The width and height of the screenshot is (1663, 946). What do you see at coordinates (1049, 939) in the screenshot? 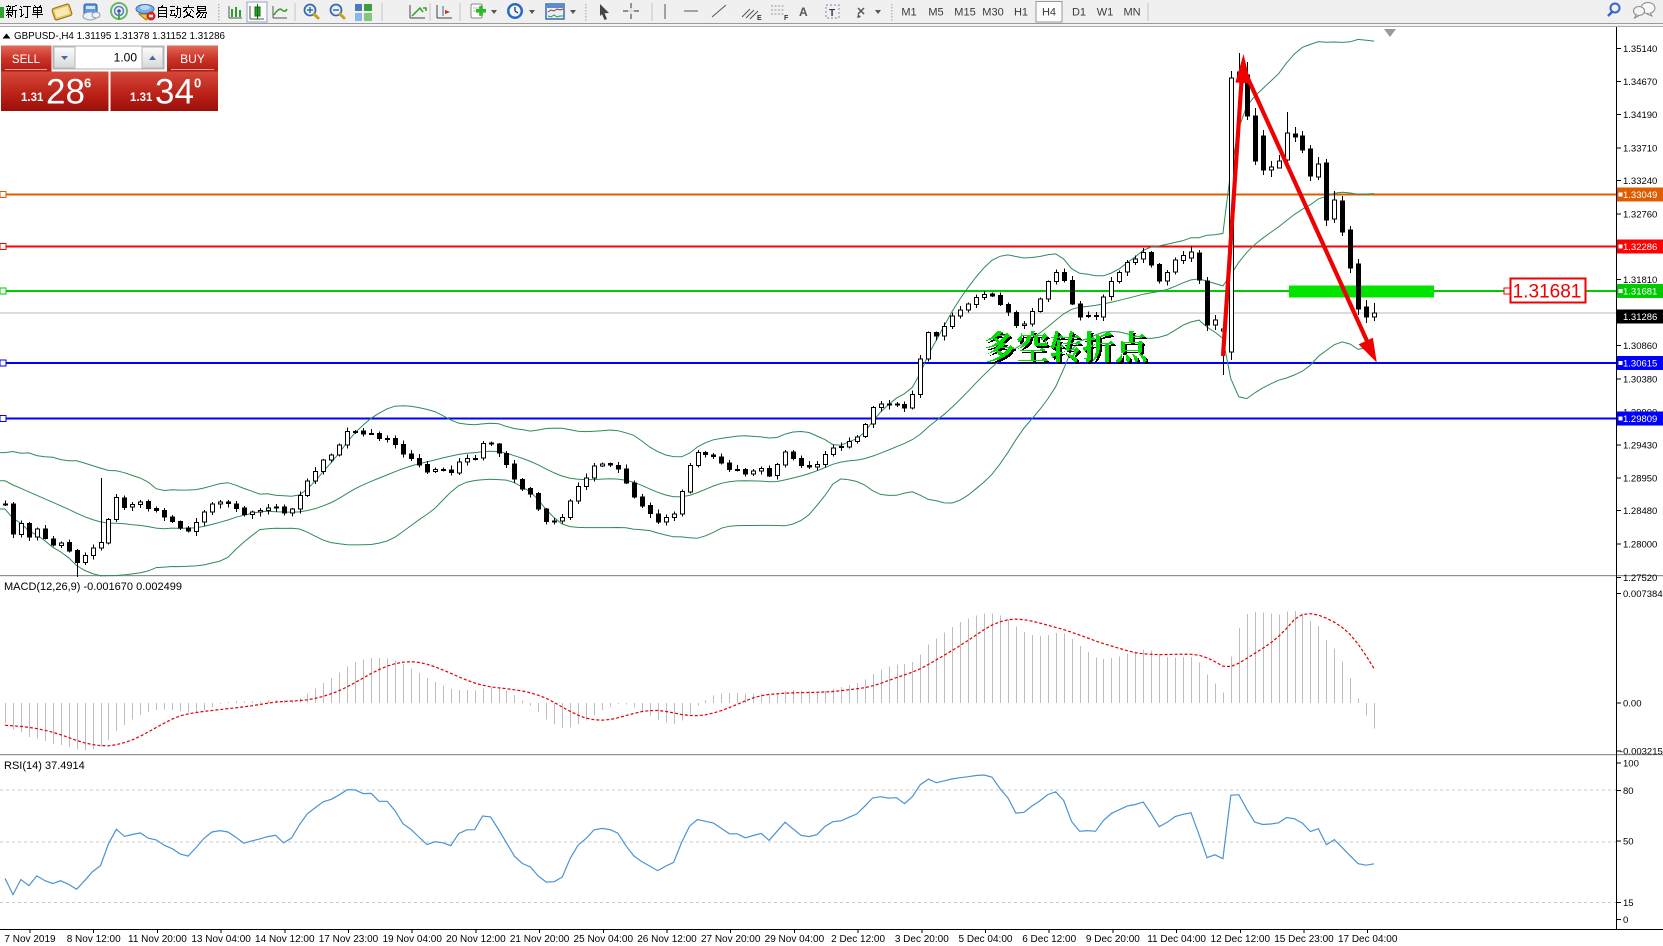
I see `svg-text: 6 Dec 12:00` at bounding box center [1049, 939].